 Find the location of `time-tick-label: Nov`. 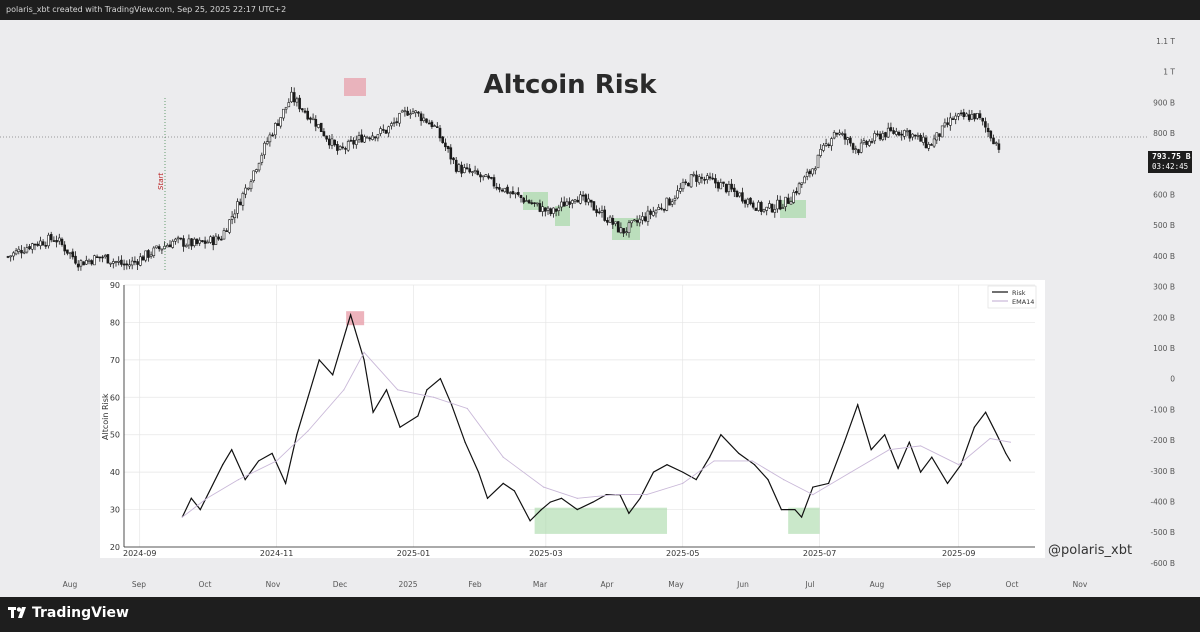

time-tick-label: Nov is located at coordinates (273, 584).